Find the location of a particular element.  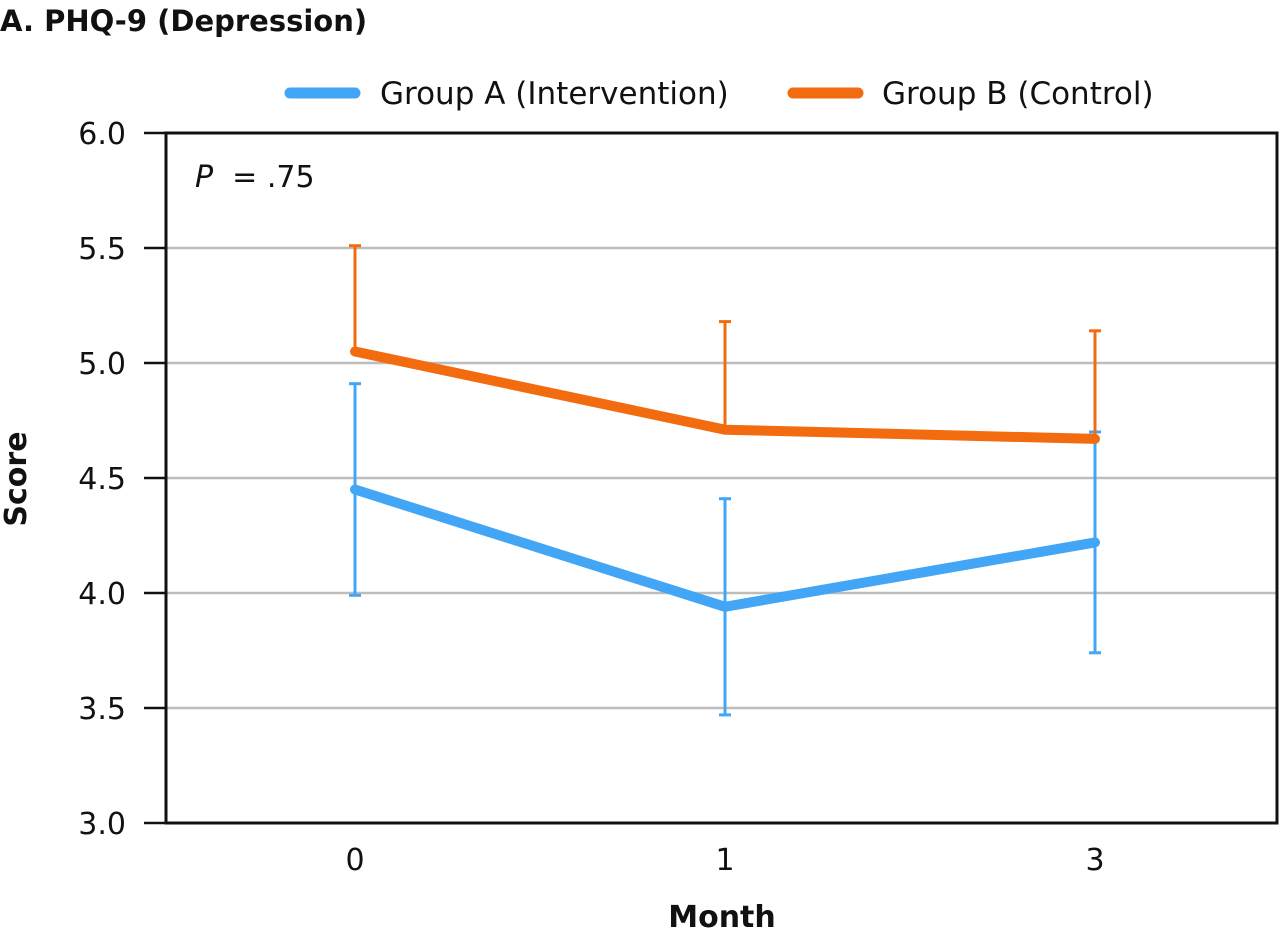

x-axis-ticks: 0 1 3 is located at coordinates (724, 860).